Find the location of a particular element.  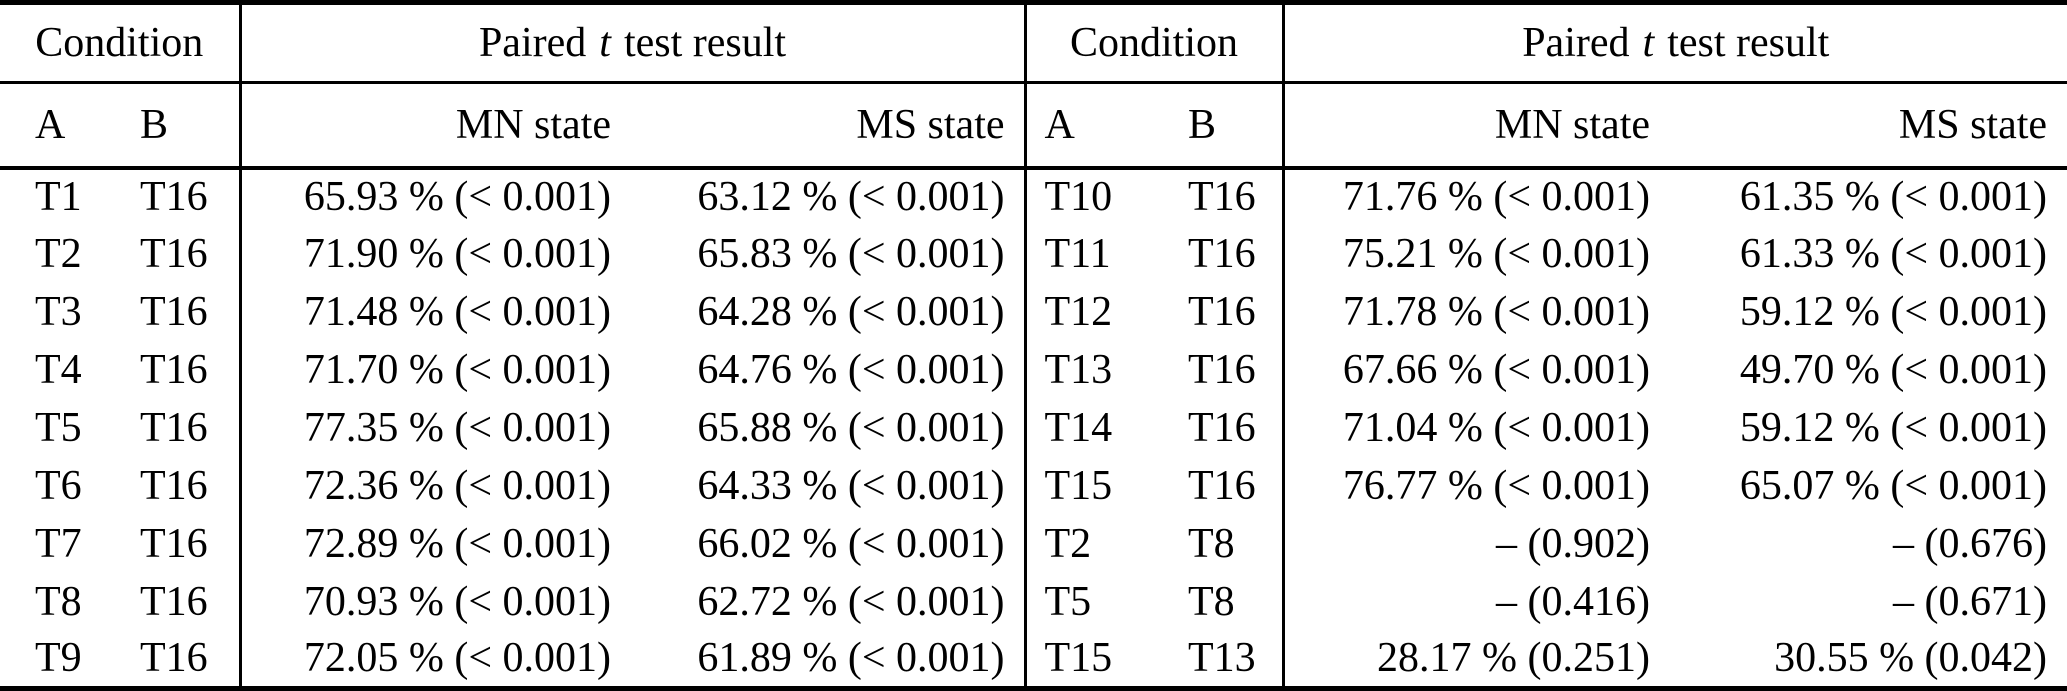

header-paired-result-right: Paired t test result is located at coordinates (1675, 43).